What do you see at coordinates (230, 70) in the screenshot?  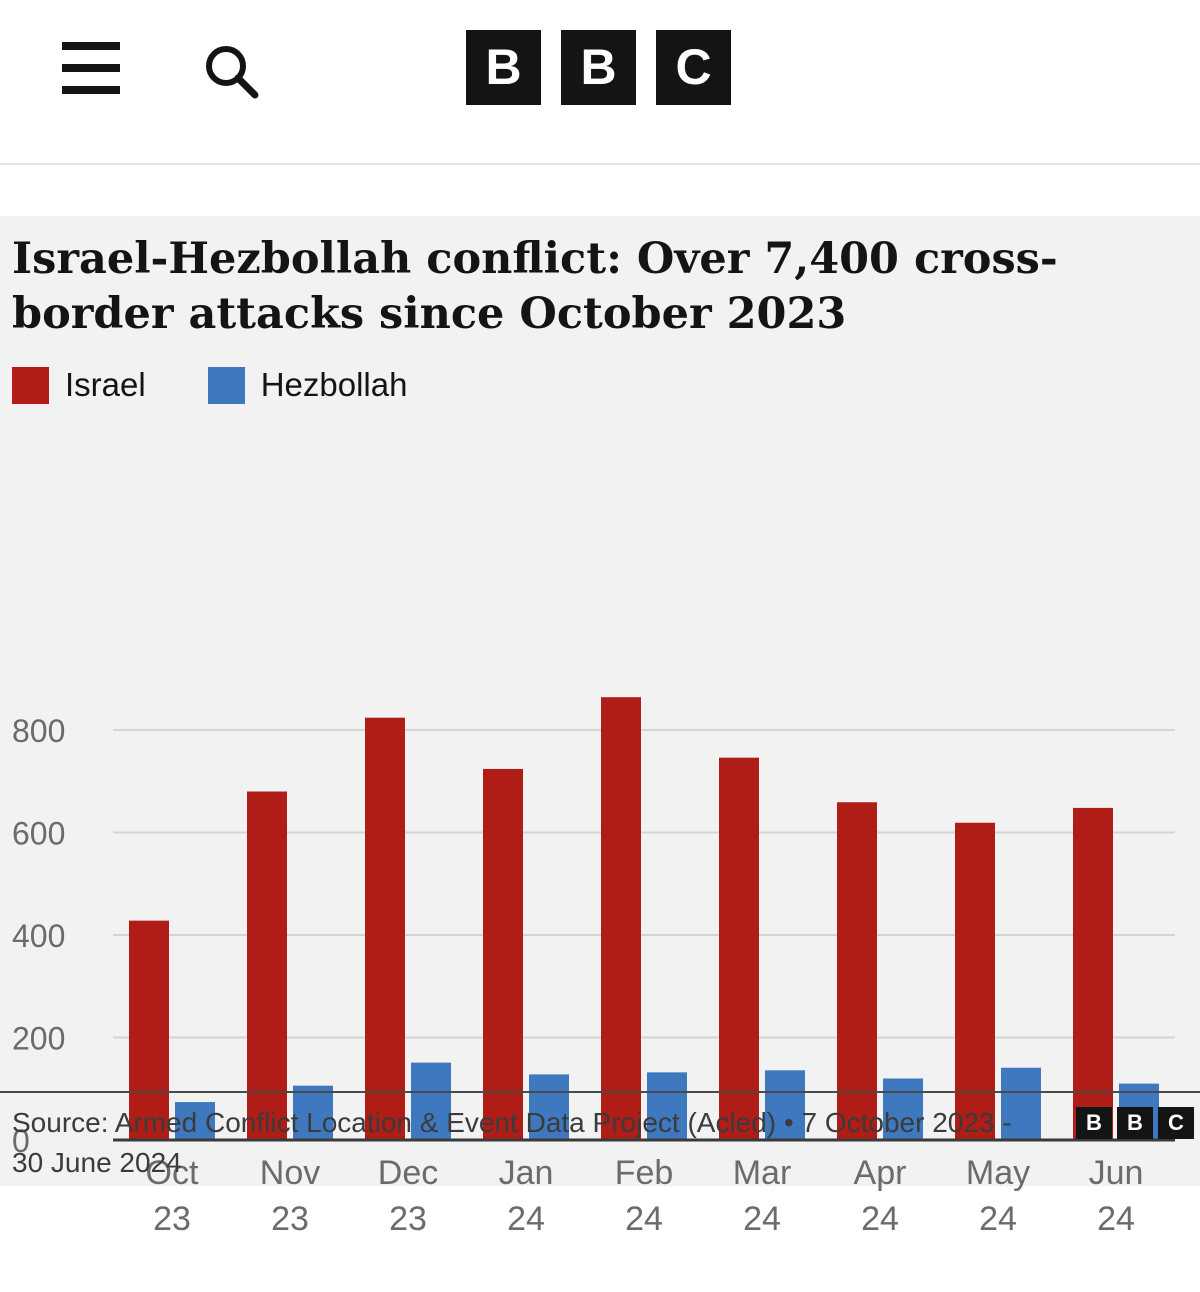 I see `search-icon` at bounding box center [230, 70].